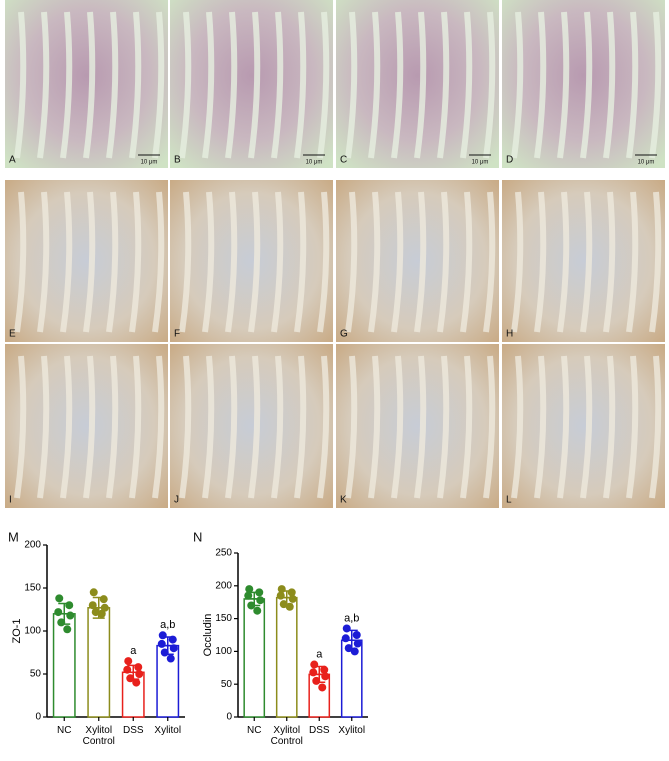  I want to click on y-axis-label: ZO-1, so click(17, 630).